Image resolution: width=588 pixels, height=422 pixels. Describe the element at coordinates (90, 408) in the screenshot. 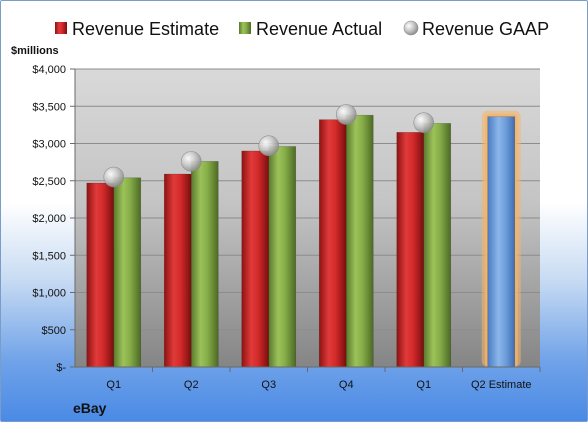

I see `company-label: eBay` at that location.